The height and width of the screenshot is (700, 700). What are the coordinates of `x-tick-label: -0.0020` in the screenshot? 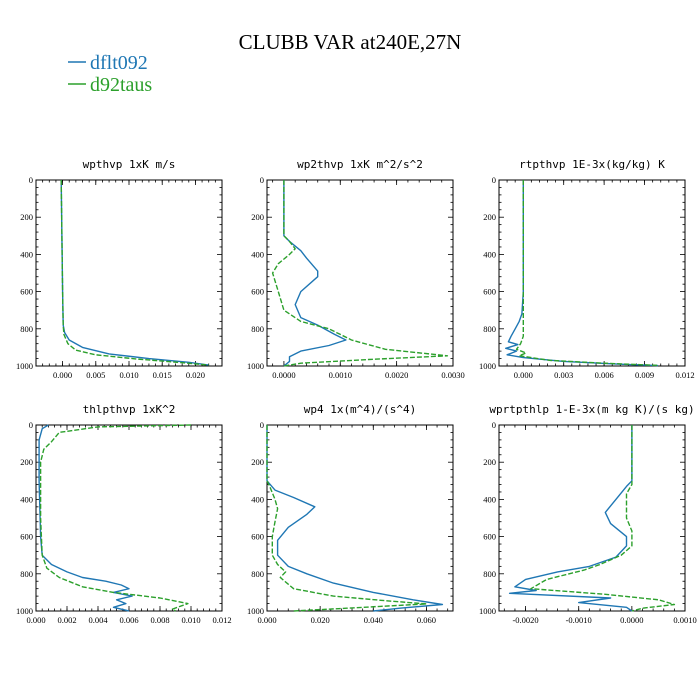 It's located at (525, 620).